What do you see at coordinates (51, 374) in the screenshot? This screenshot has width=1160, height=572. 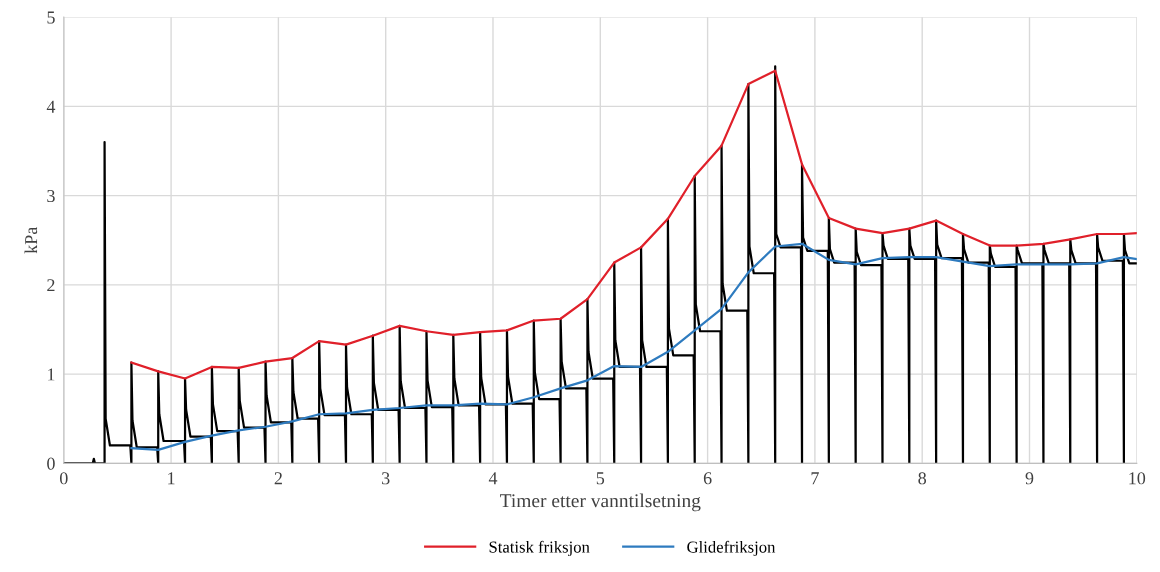 I see `y-tick-label: 1` at bounding box center [51, 374].